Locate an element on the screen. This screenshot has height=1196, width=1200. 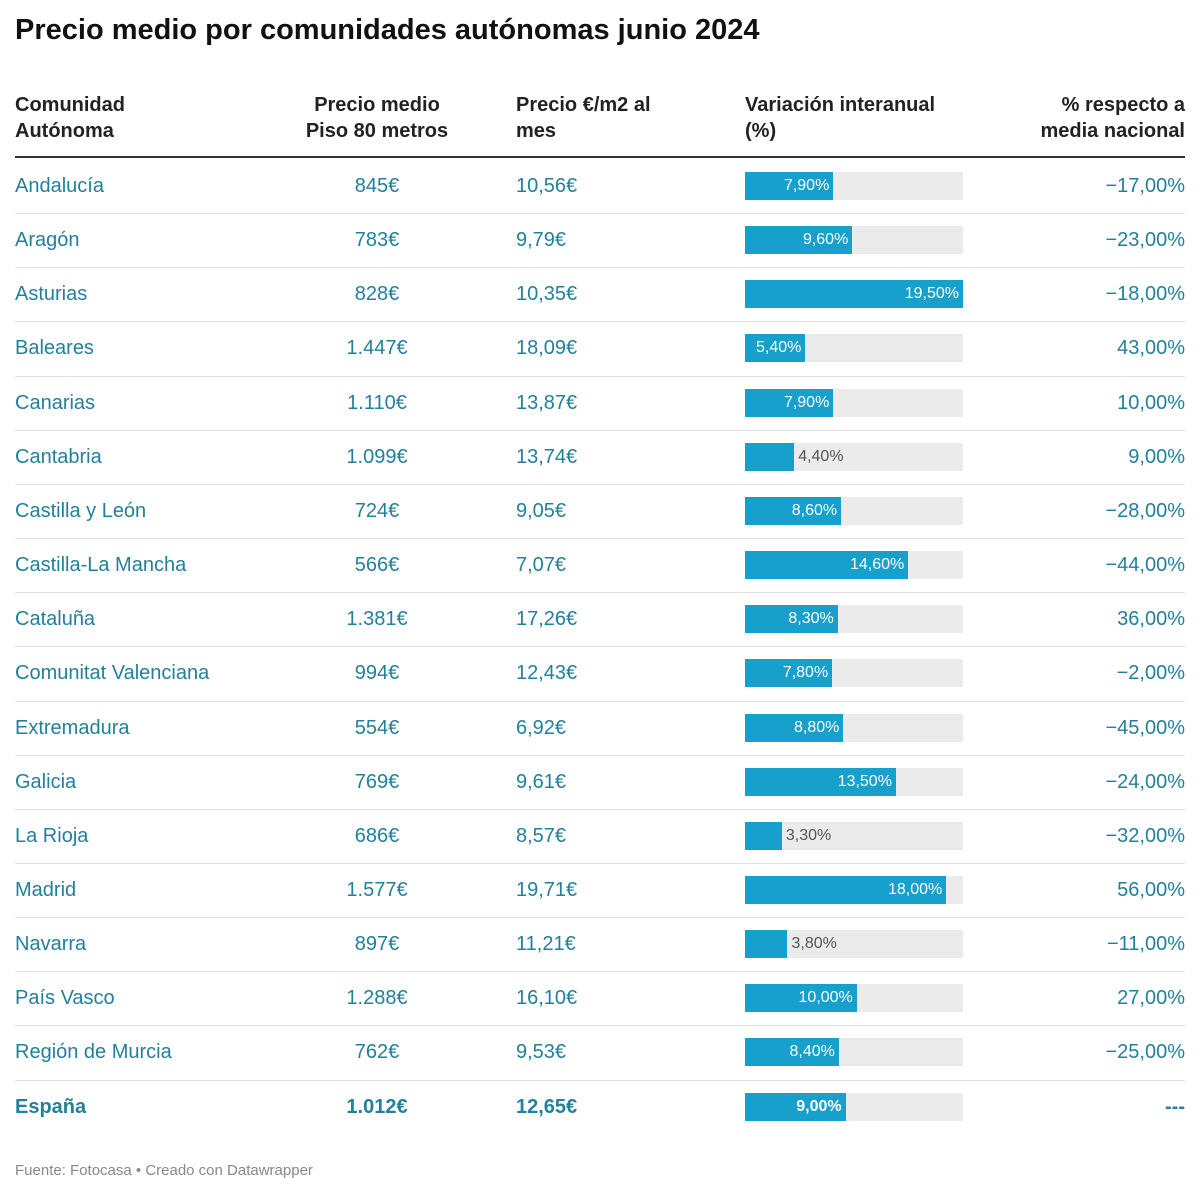
cell: −24,00% is located at coordinates (1145, 781).